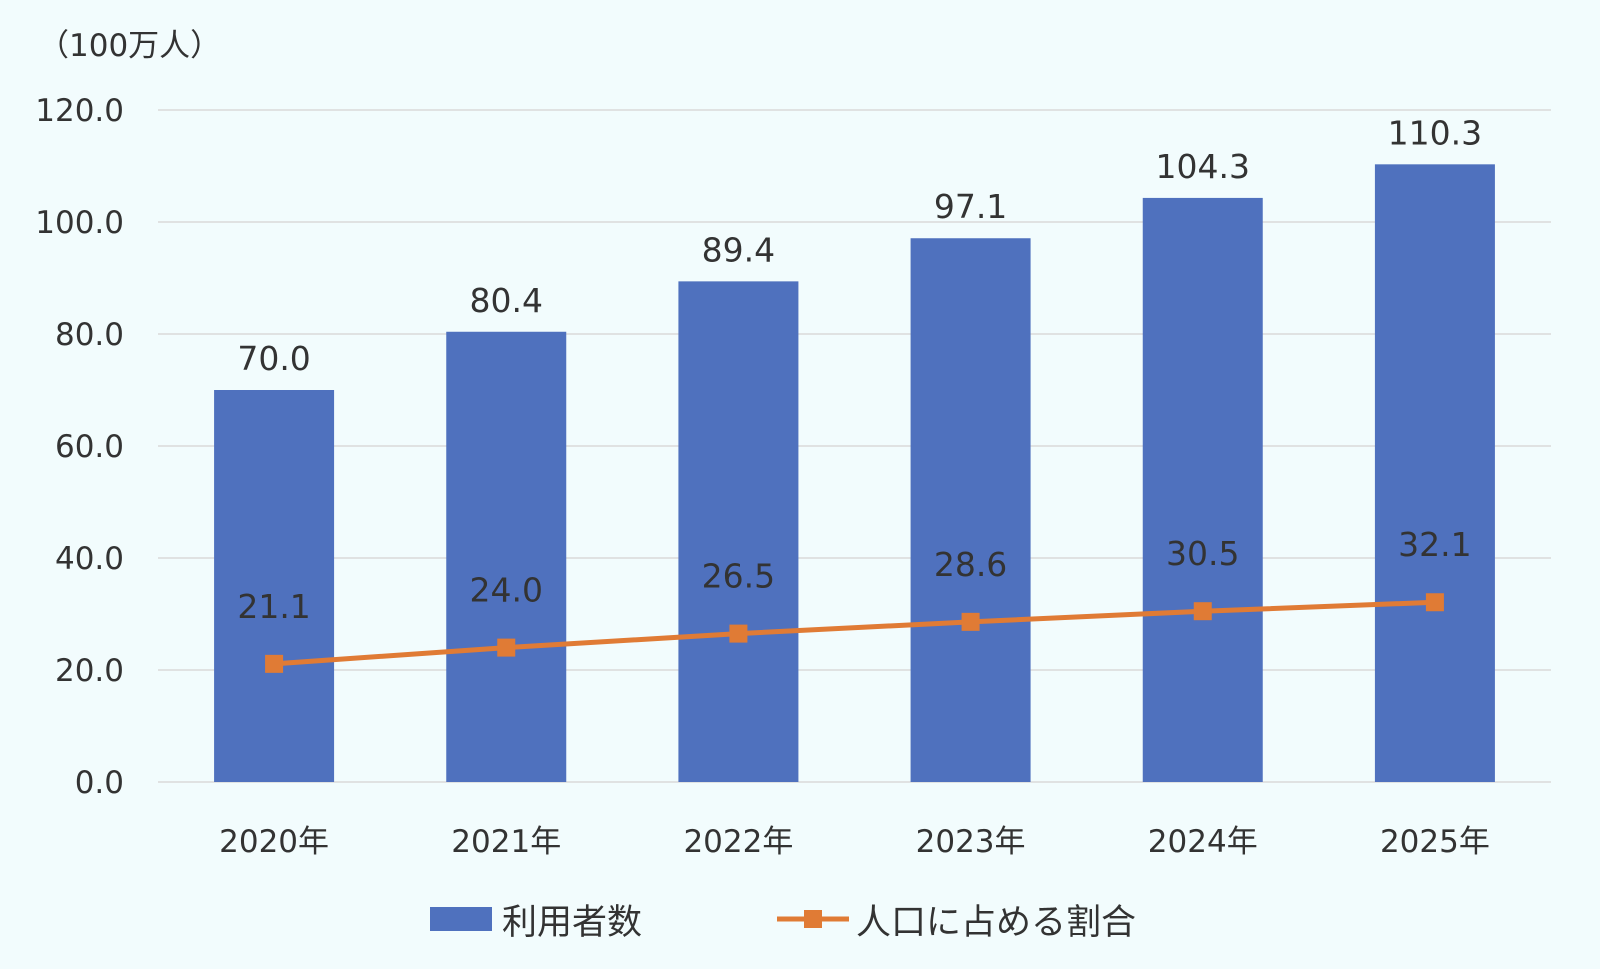 This screenshot has width=1600, height=969. Describe the element at coordinates (996, 923) in the screenshot. I see `legend-label-line: 人口に占める割合` at that location.